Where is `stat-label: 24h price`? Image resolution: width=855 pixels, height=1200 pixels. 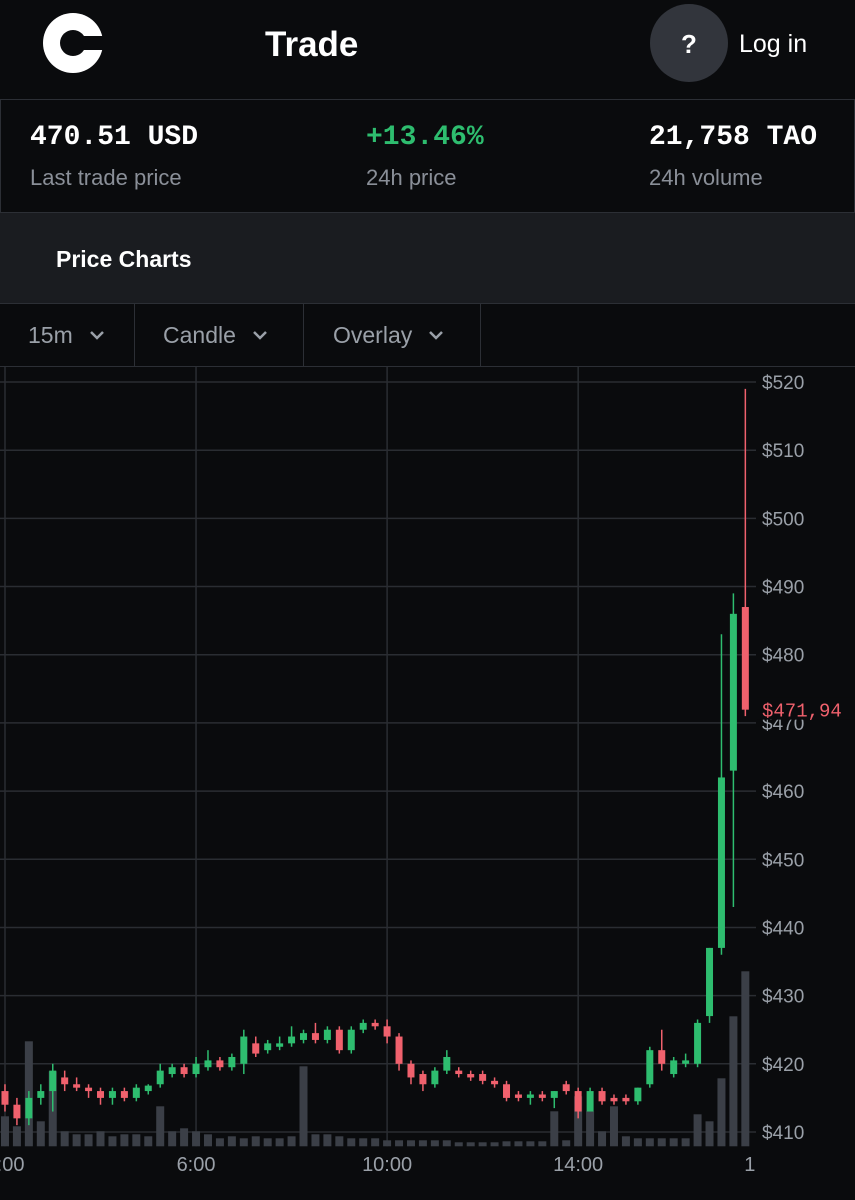 stat-label: 24h price is located at coordinates (411, 177).